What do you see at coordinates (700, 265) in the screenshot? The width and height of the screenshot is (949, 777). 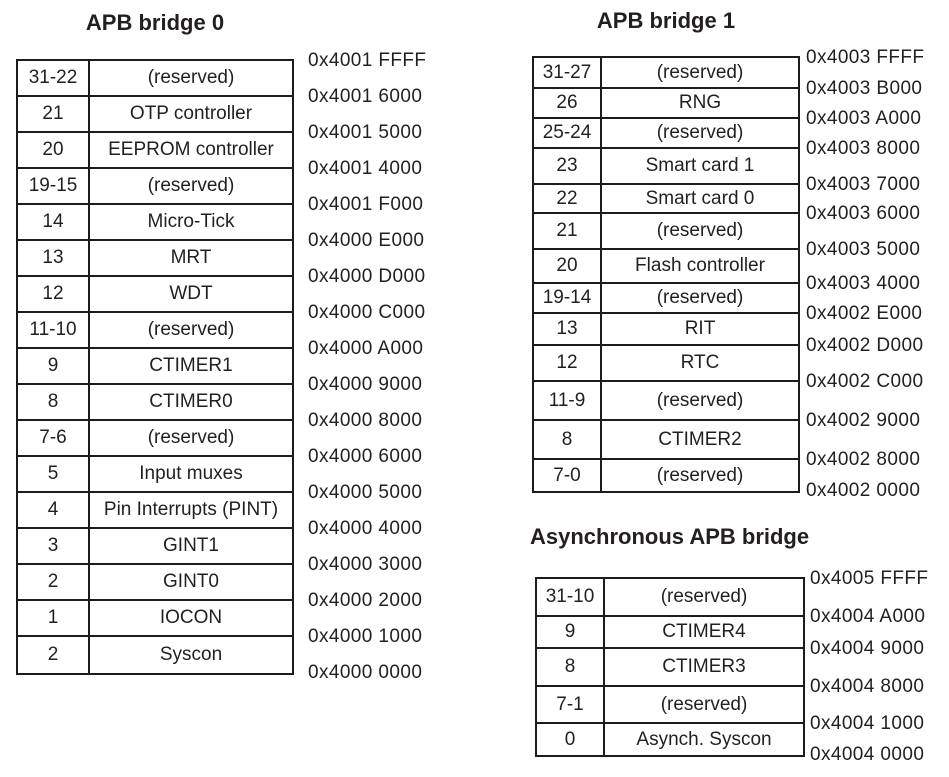 I see `peripheral-name-cell: Flash controller` at bounding box center [700, 265].